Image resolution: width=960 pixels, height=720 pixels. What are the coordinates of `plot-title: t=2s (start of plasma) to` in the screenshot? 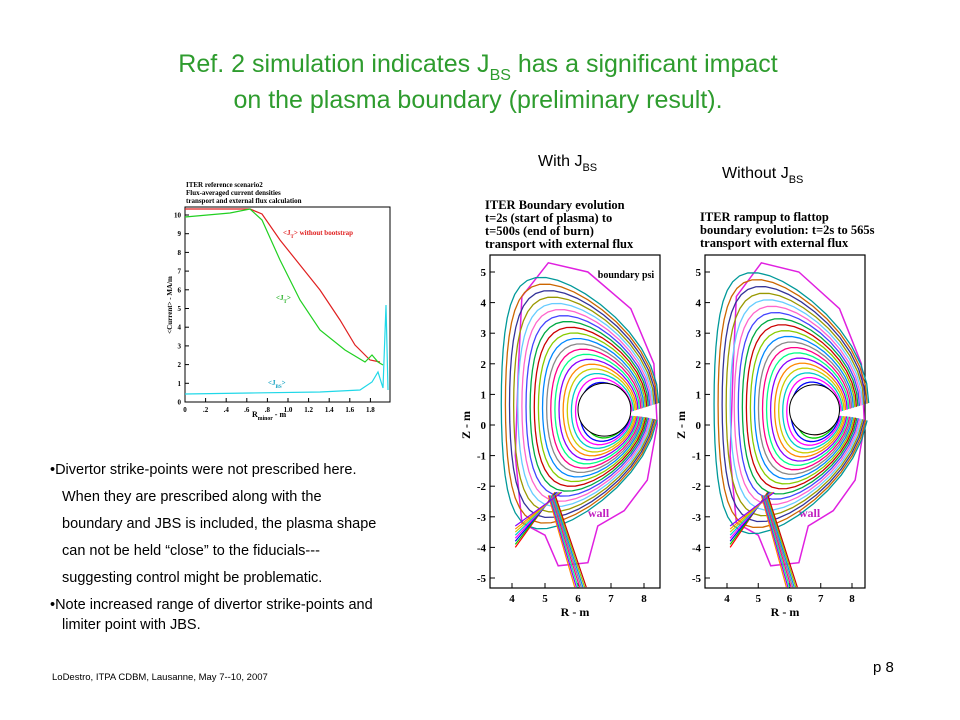 It's located at (548, 218).